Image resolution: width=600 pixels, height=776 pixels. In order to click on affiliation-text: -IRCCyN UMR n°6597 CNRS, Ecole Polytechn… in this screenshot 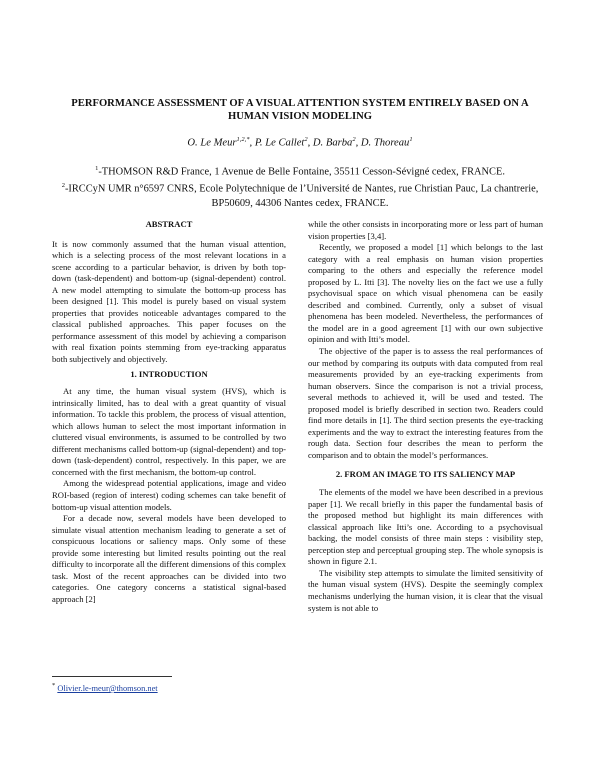, I will do `click(301, 196)`.